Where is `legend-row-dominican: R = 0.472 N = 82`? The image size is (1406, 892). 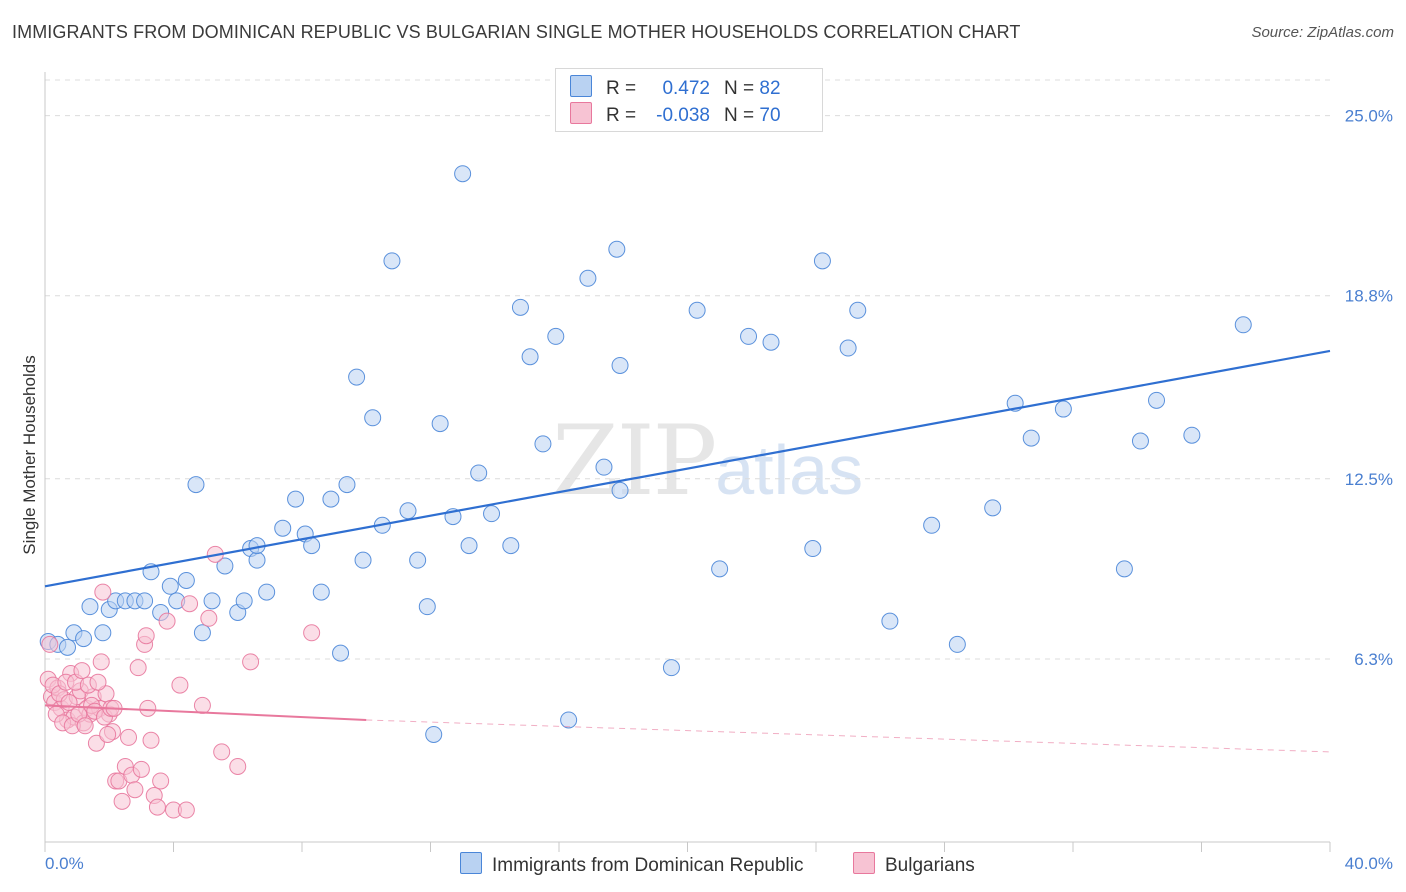
legend-row-dominican: R = 0.472 N = 82 is located at coordinates (675, 88).